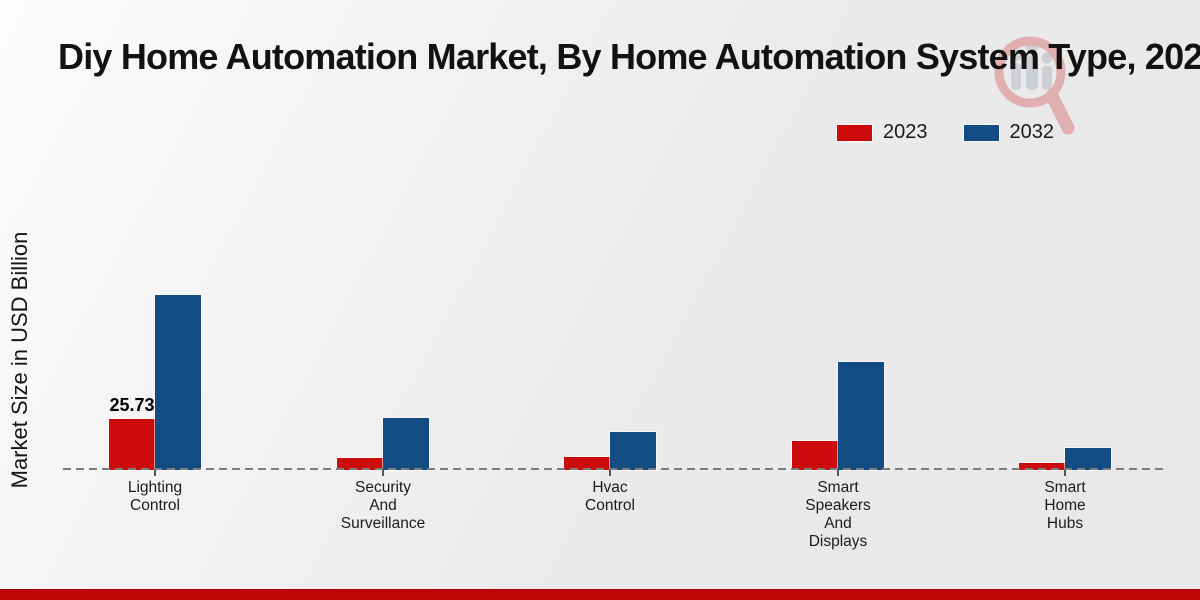 This screenshot has width=1200, height=600. What do you see at coordinates (132, 405) in the screenshot?
I see `bar-value-label-2023-lighting-control: 25.73` at bounding box center [132, 405].